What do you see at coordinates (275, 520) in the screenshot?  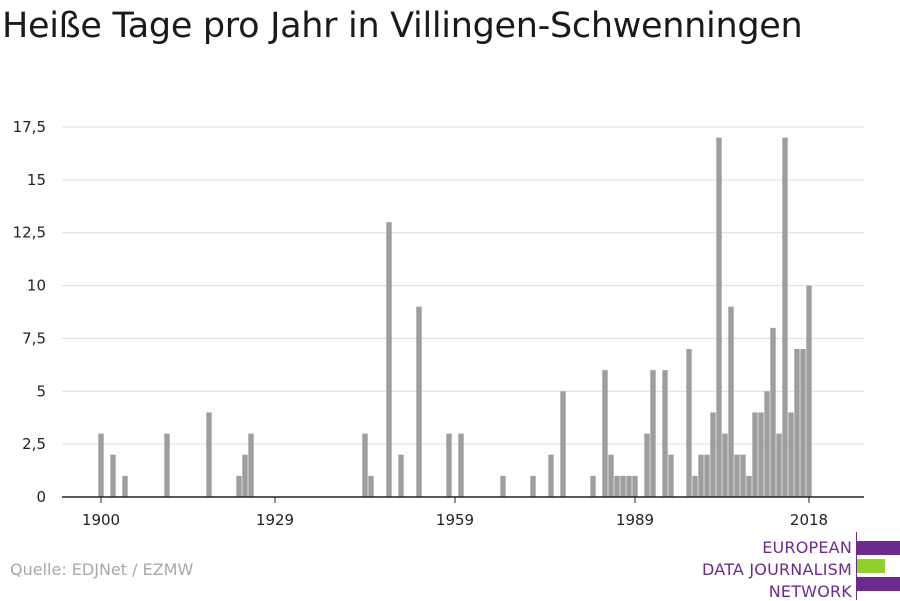 I see `x-tick-label: 1929` at bounding box center [275, 520].